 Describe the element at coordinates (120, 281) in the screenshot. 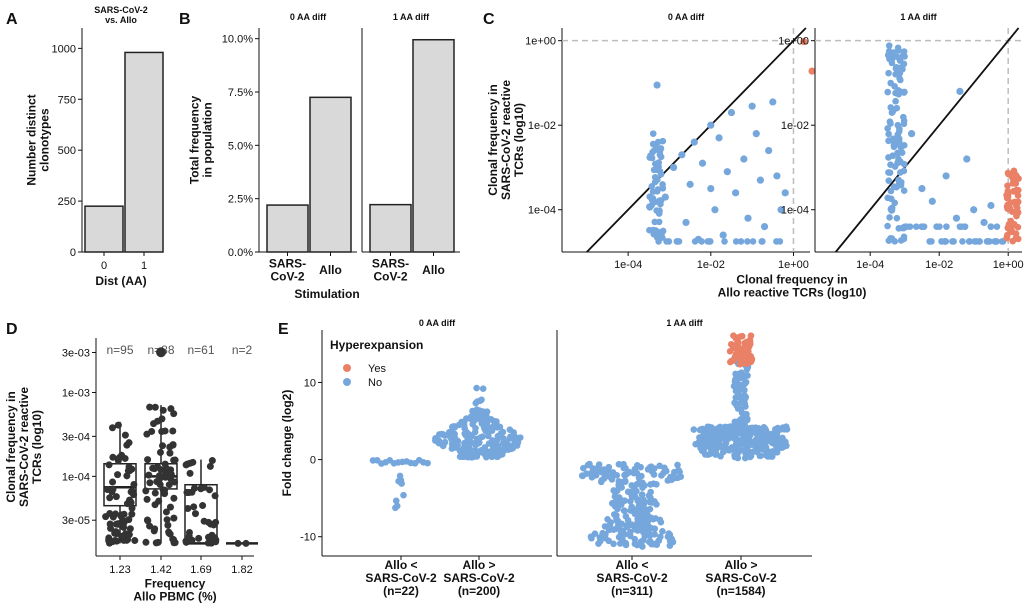

I see `x-axis-label: Dist (AA)` at that location.